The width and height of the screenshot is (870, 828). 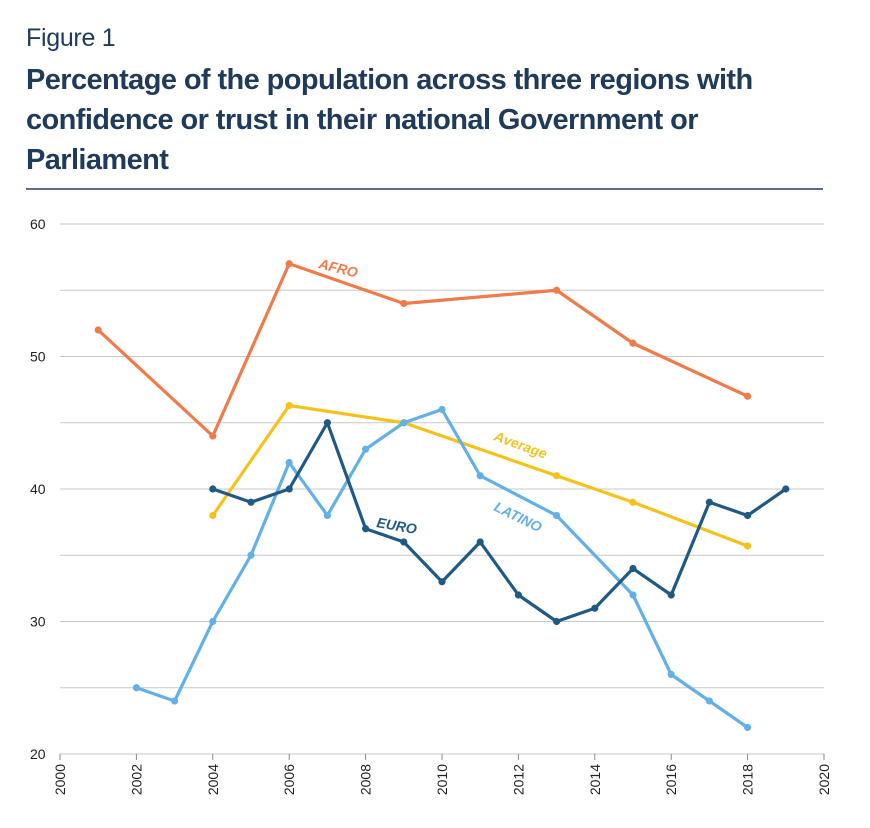 I want to click on x-tick-label: 2004, so click(x=213, y=779).